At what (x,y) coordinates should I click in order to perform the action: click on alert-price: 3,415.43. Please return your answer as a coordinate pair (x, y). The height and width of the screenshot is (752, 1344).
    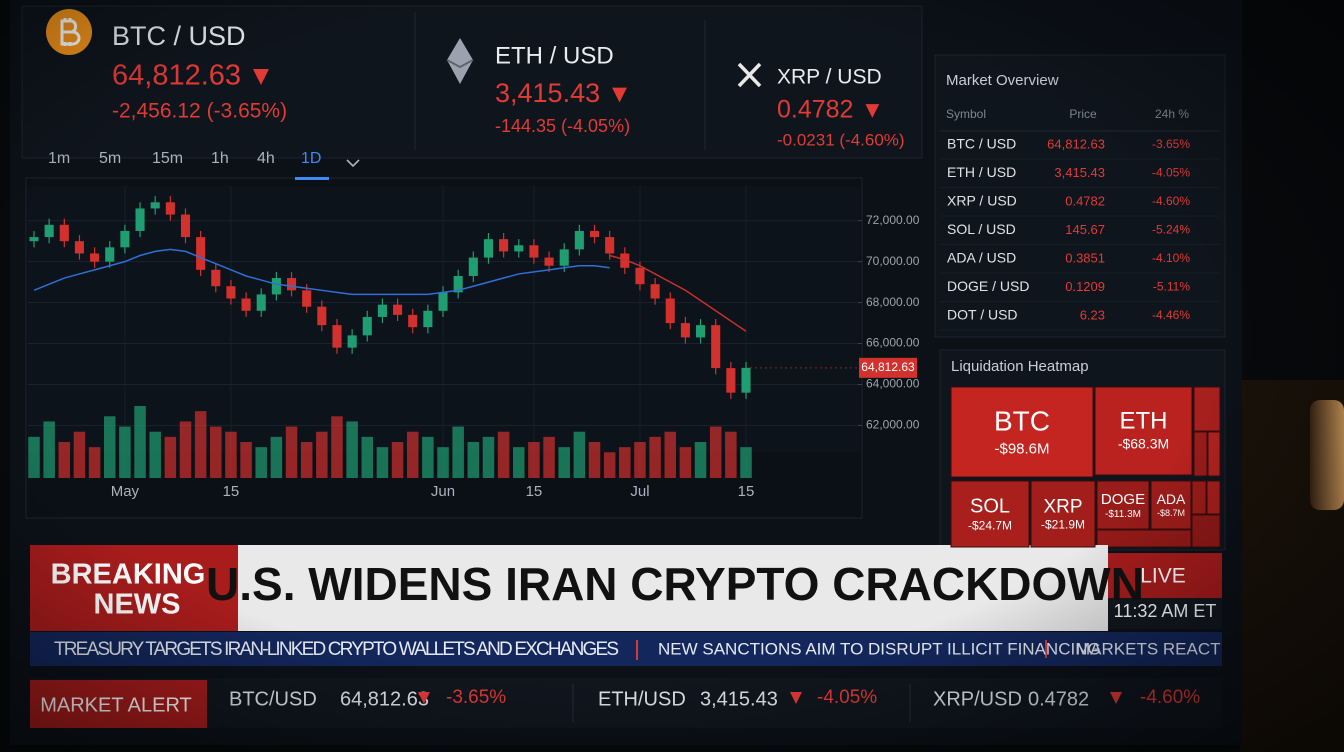
    Looking at the image, I should click on (739, 699).